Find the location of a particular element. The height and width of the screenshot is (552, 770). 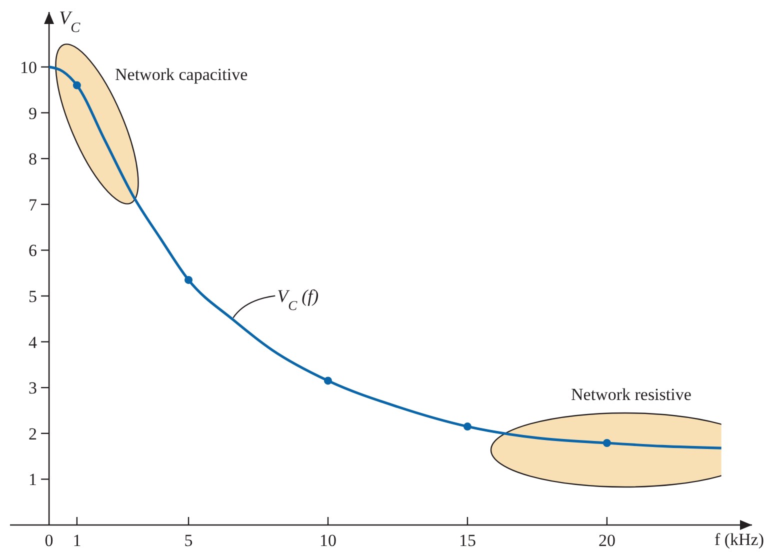

x-tick-label: 5 is located at coordinates (188, 540).